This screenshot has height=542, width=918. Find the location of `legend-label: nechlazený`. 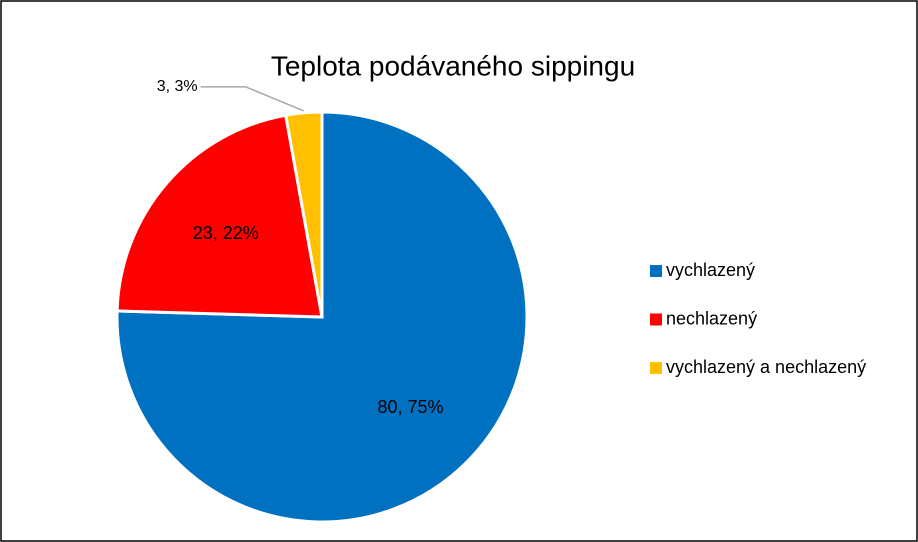

legend-label: nechlazený is located at coordinates (711, 318).